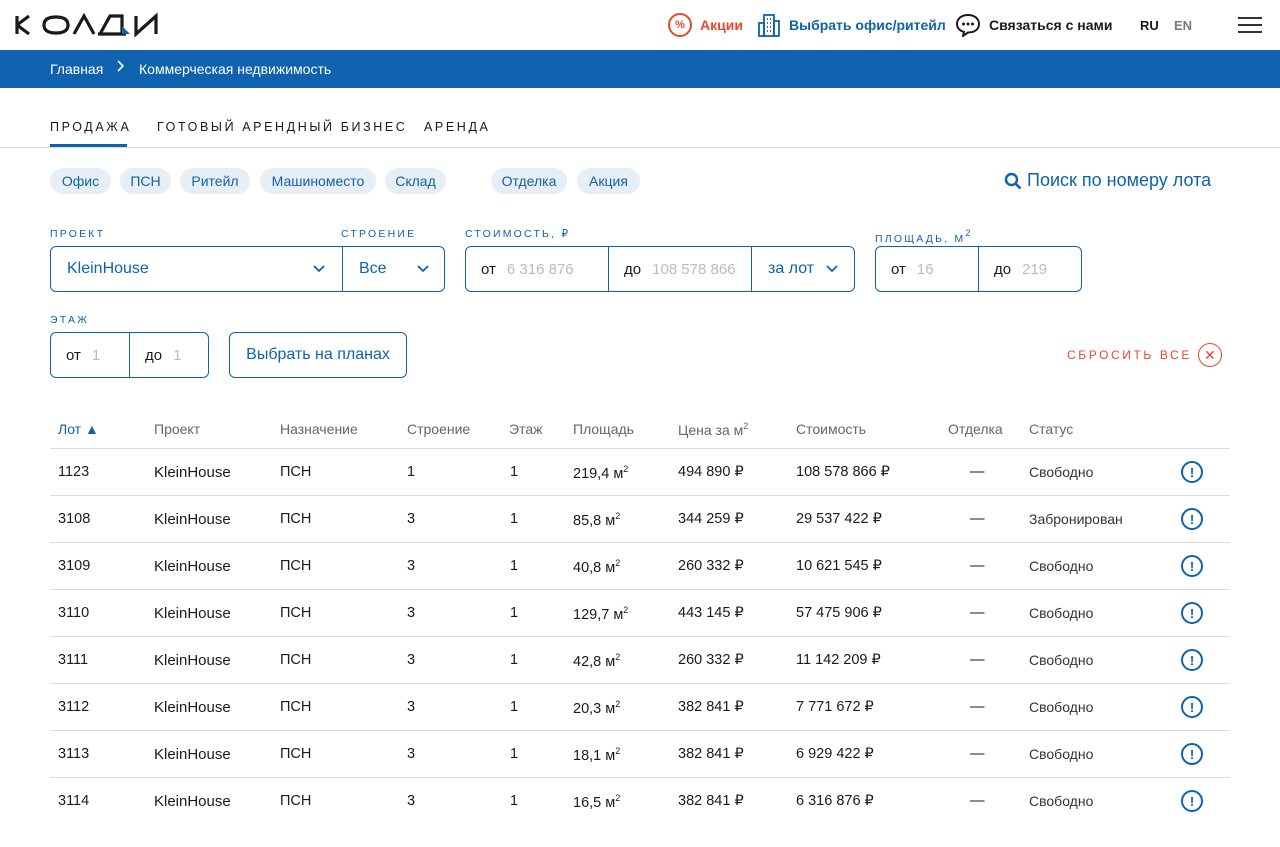 This screenshot has height=847, width=1280. What do you see at coordinates (247, 269) in the screenshot?
I see `project-building-group: KleinHouse Все` at bounding box center [247, 269].